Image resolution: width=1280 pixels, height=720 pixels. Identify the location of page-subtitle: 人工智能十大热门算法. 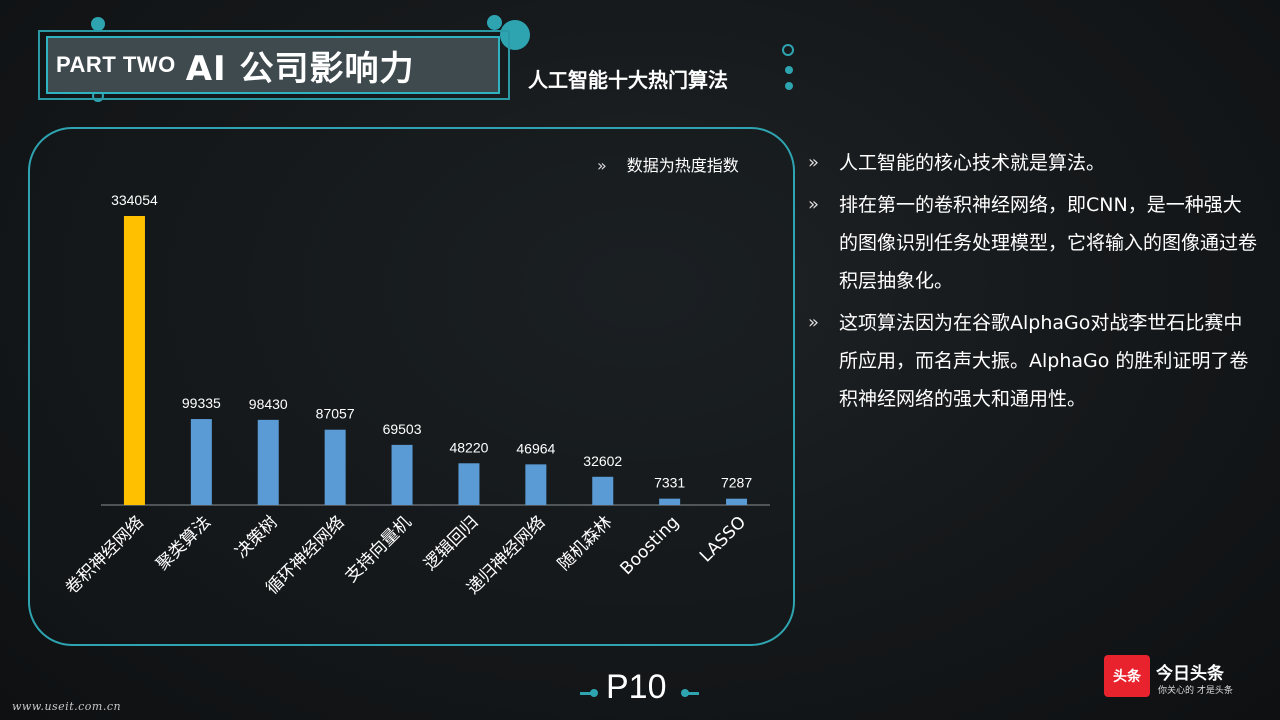
(628, 80).